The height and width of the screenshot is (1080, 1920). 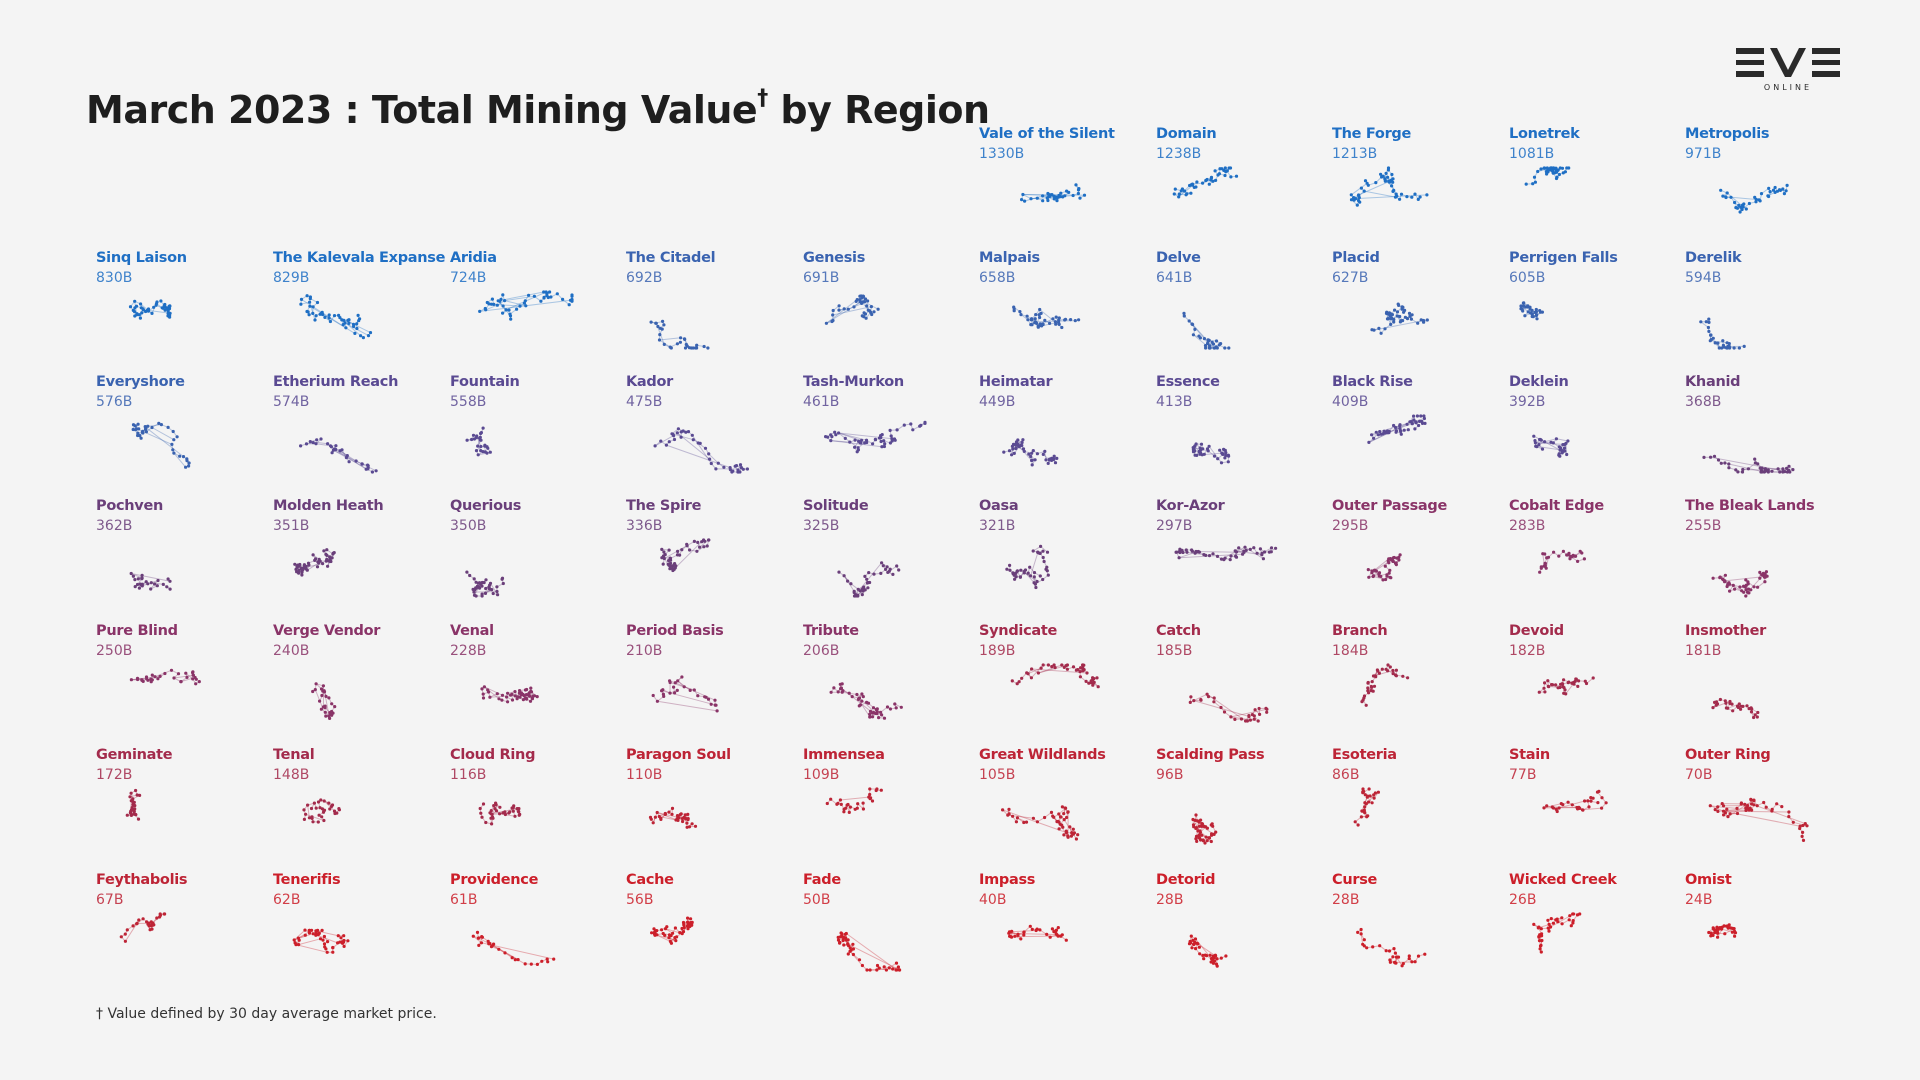 I want to click on region-name: Esoteria, so click(x=1364, y=755).